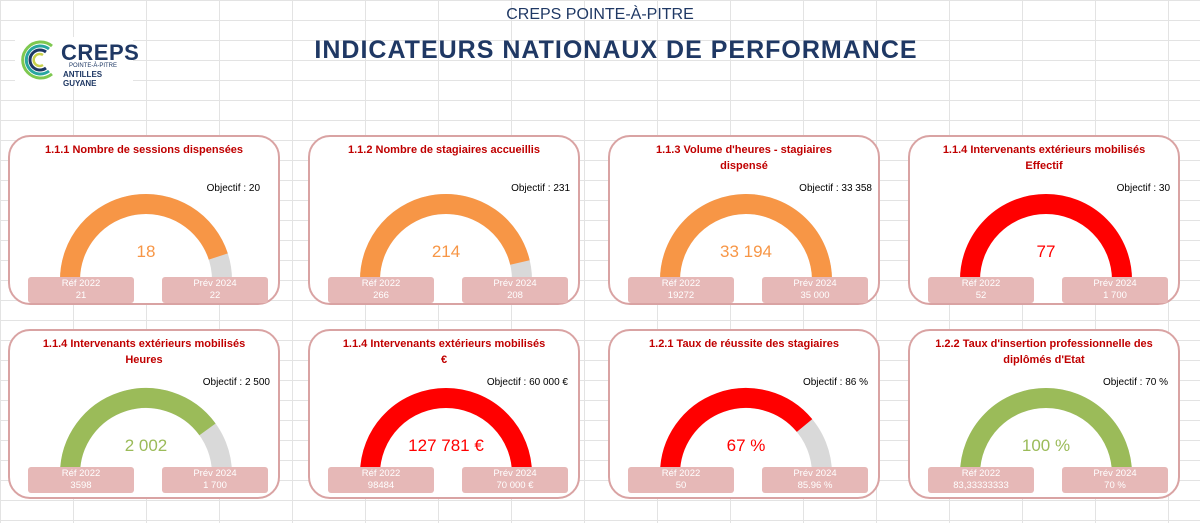 This screenshot has width=1200, height=523. What do you see at coordinates (527, 382) in the screenshot?
I see `objective-label: Objectif : 60 000 €` at bounding box center [527, 382].